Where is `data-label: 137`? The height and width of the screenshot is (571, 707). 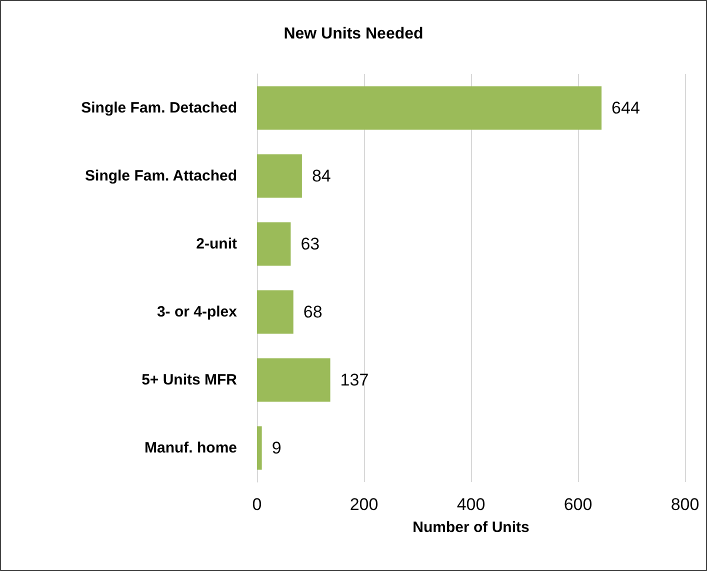 data-label: 137 is located at coordinates (354, 380).